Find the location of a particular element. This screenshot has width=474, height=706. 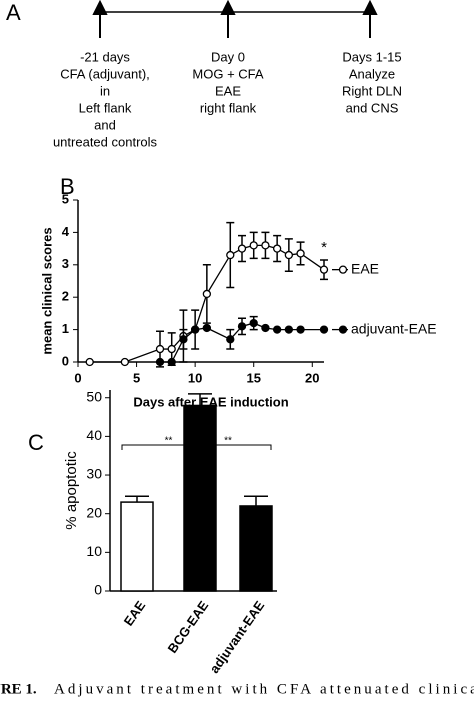

y-axis-label: mean clinical scores is located at coordinates (46, 290).